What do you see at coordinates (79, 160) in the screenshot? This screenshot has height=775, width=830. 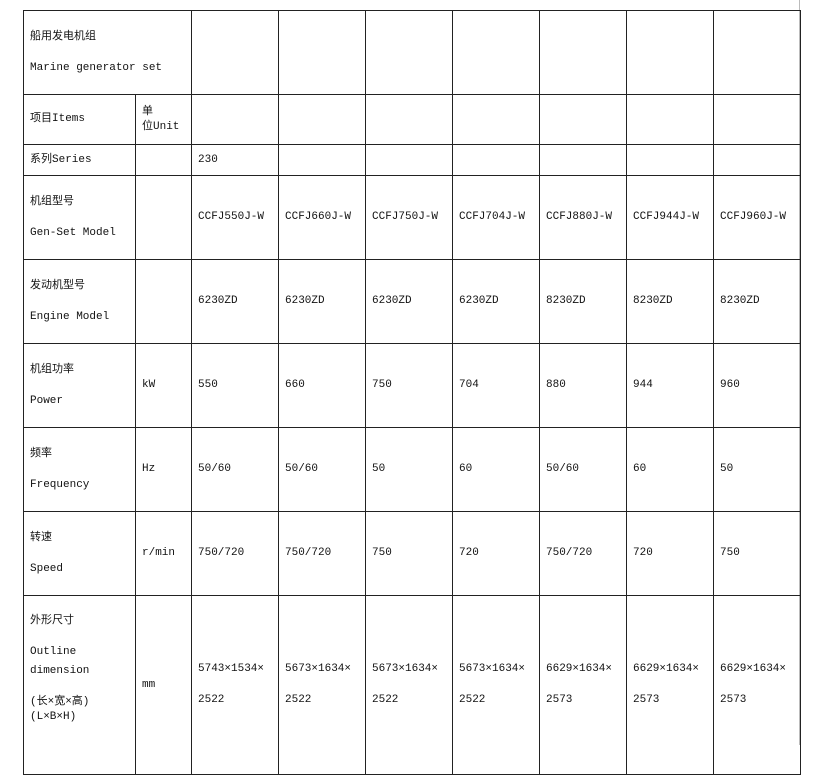 I see `series-label: 系列Series` at bounding box center [79, 160].